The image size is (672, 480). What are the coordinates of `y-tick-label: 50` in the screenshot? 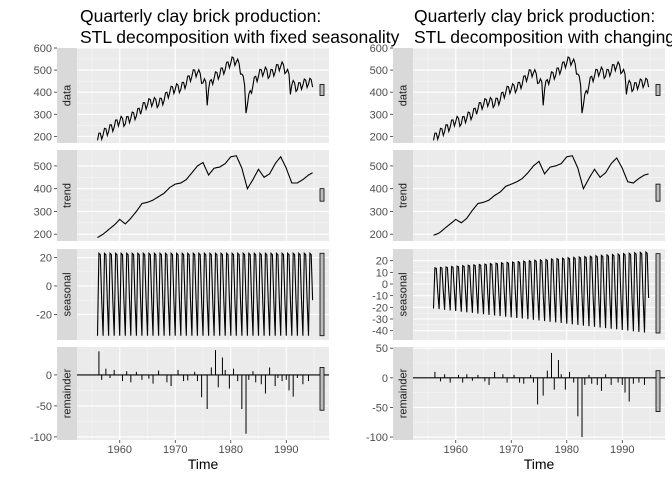 It's located at (382, 349).